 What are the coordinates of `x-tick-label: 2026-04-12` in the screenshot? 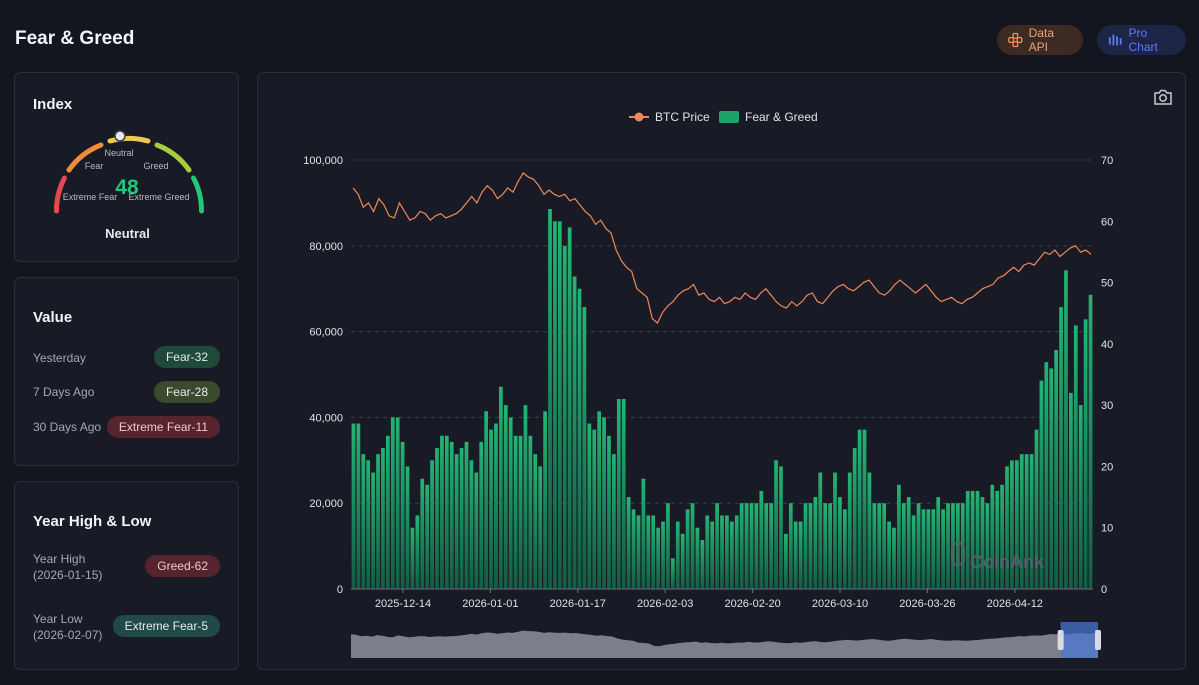 It's located at (1015, 604).